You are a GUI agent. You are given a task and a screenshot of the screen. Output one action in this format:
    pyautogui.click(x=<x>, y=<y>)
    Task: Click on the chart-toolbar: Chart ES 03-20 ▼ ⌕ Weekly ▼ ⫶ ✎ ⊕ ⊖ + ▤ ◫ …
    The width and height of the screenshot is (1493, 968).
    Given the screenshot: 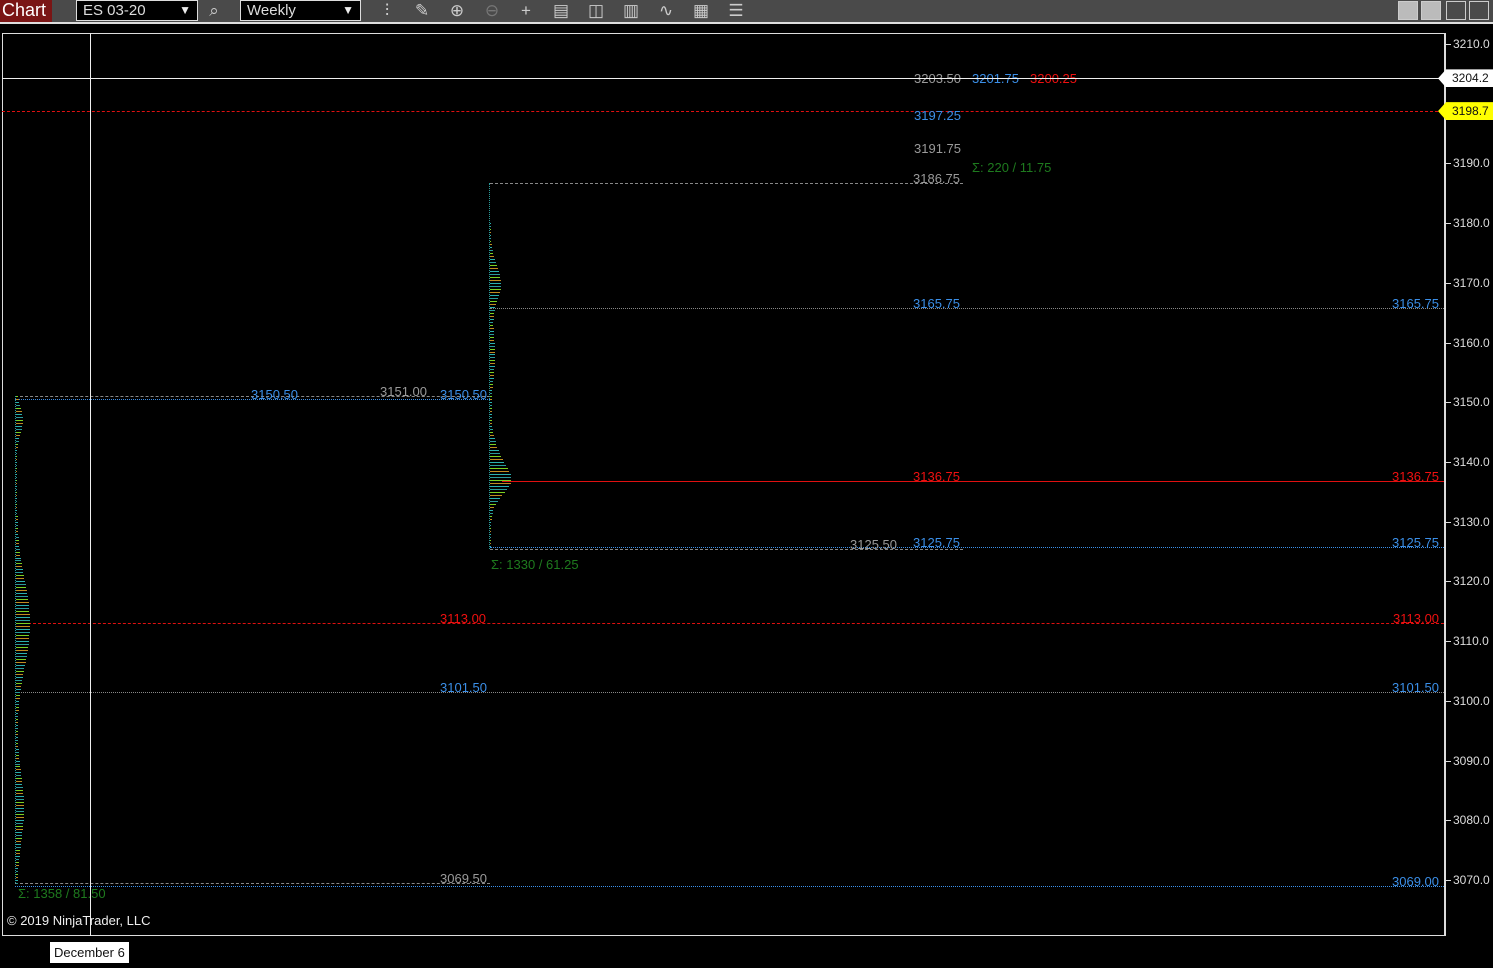 What is the action you would take?
    pyautogui.click(x=746, y=12)
    